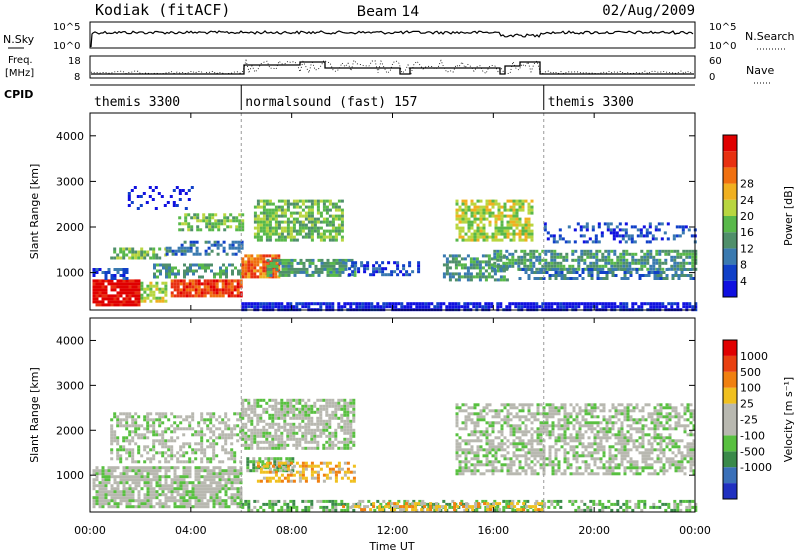 The height and width of the screenshot is (554, 800). What do you see at coordinates (747, 200) in the screenshot?
I see `colorbar-tick-label: 24` at bounding box center [747, 200].